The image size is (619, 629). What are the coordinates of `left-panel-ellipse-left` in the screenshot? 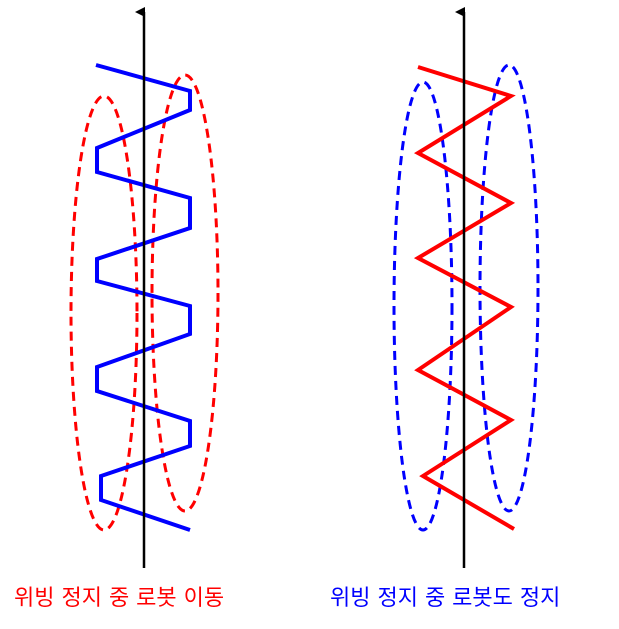 It's located at (104, 313).